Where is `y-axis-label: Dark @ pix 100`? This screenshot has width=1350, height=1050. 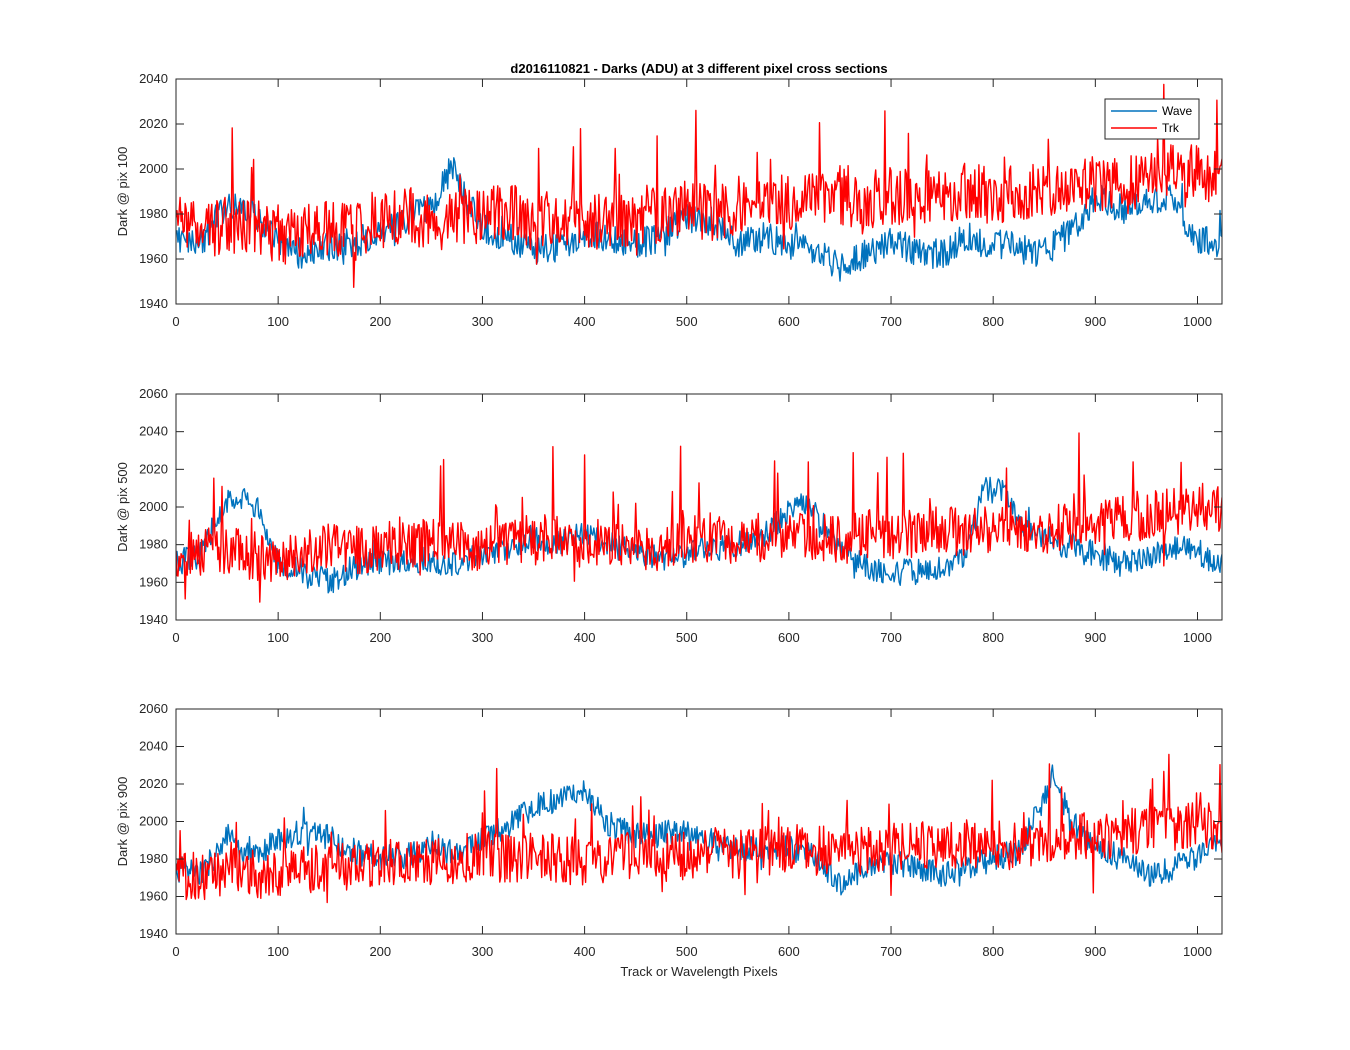 y-axis-label: Dark @ pix 100 is located at coordinates (122, 192).